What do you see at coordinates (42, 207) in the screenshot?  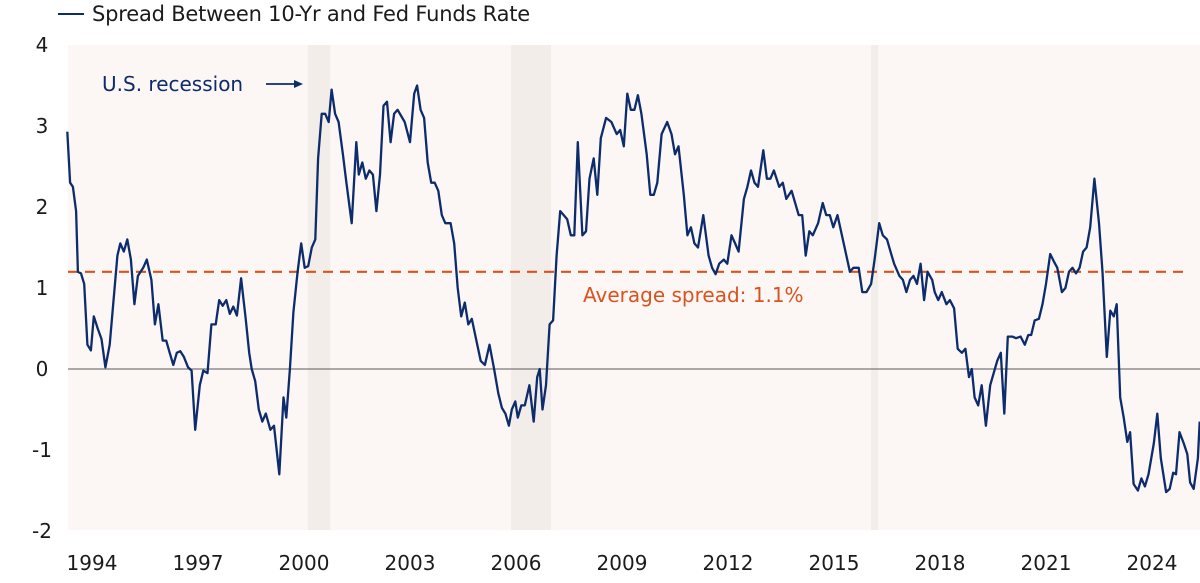 I see `y-tick-label: 2` at bounding box center [42, 207].